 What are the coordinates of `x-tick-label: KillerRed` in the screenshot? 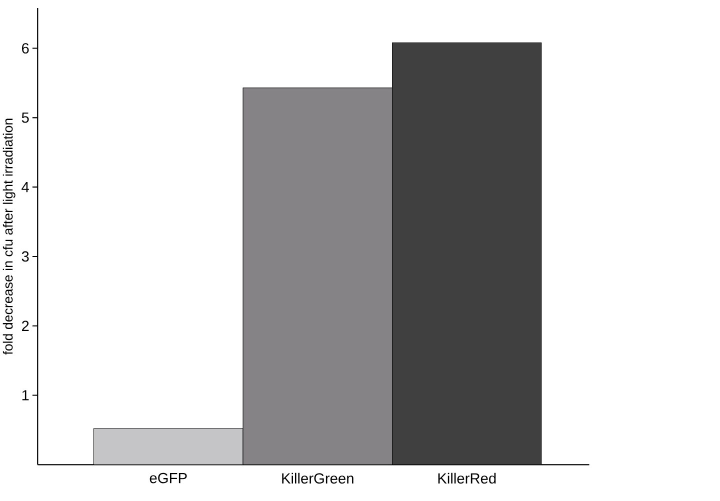 It's located at (467, 478).